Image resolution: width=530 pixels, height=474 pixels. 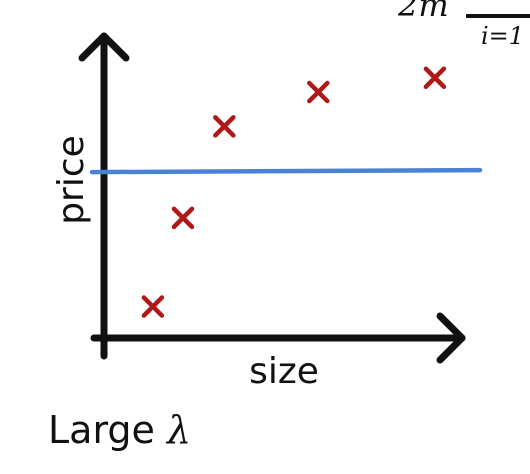 What do you see at coordinates (71, 180) in the screenshot?
I see `y-axis-label: price` at bounding box center [71, 180].